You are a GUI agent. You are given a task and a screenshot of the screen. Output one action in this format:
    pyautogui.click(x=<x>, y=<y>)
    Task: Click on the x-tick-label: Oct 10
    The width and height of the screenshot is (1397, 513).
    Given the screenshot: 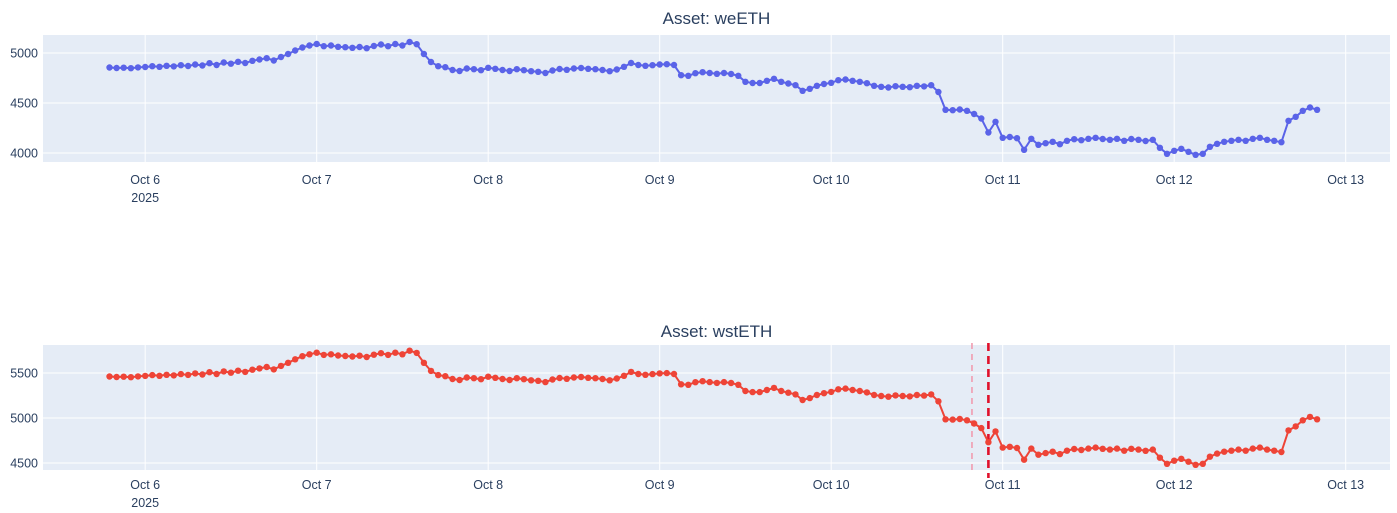 What is the action you would take?
    pyautogui.click(x=831, y=485)
    